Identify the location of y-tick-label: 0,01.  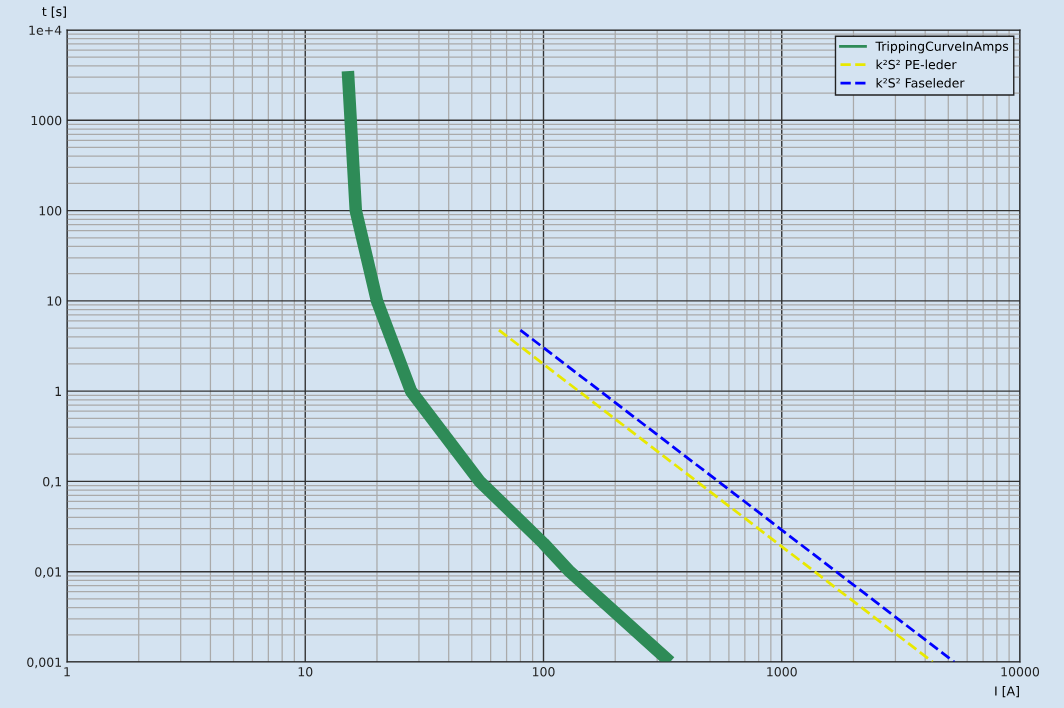
(48, 572).